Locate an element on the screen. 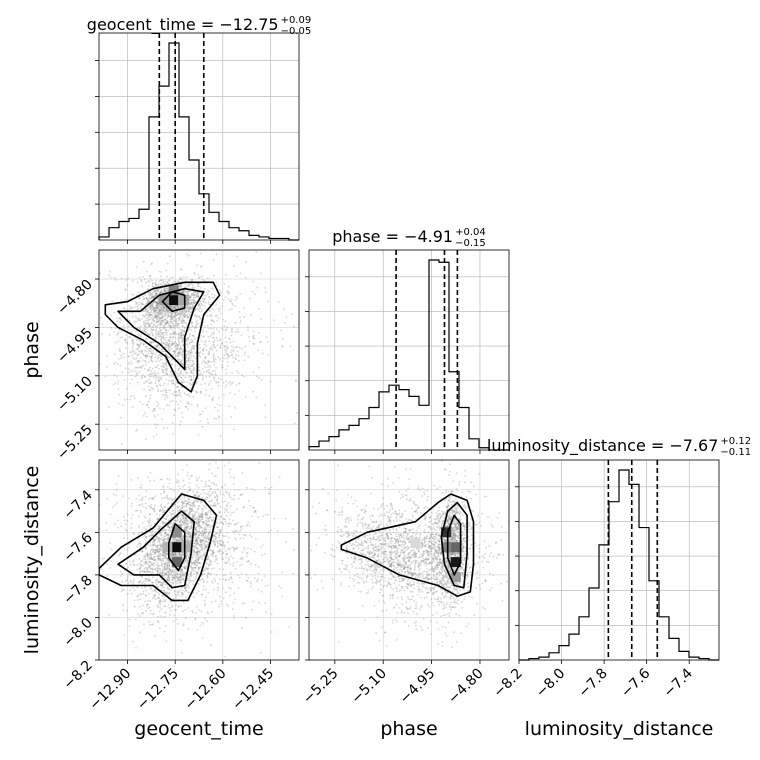 This screenshot has height=760, width=760. contour-line is located at coordinates (173, 302).